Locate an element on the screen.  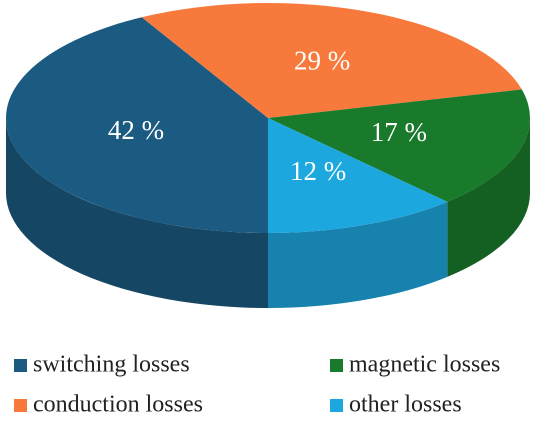
legend-label: switching losses is located at coordinates (111, 365).